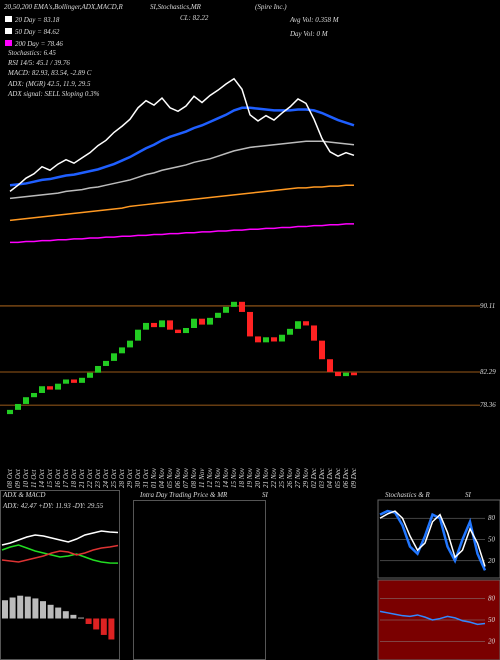  I want to click on x-tick-label: 04 Nov, so click(162, 477).